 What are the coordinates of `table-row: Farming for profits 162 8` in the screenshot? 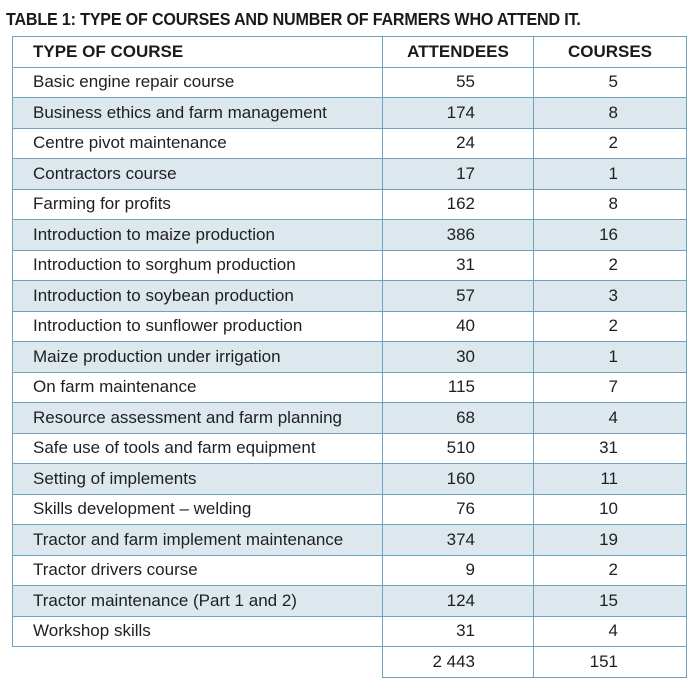 It's located at (349, 204).